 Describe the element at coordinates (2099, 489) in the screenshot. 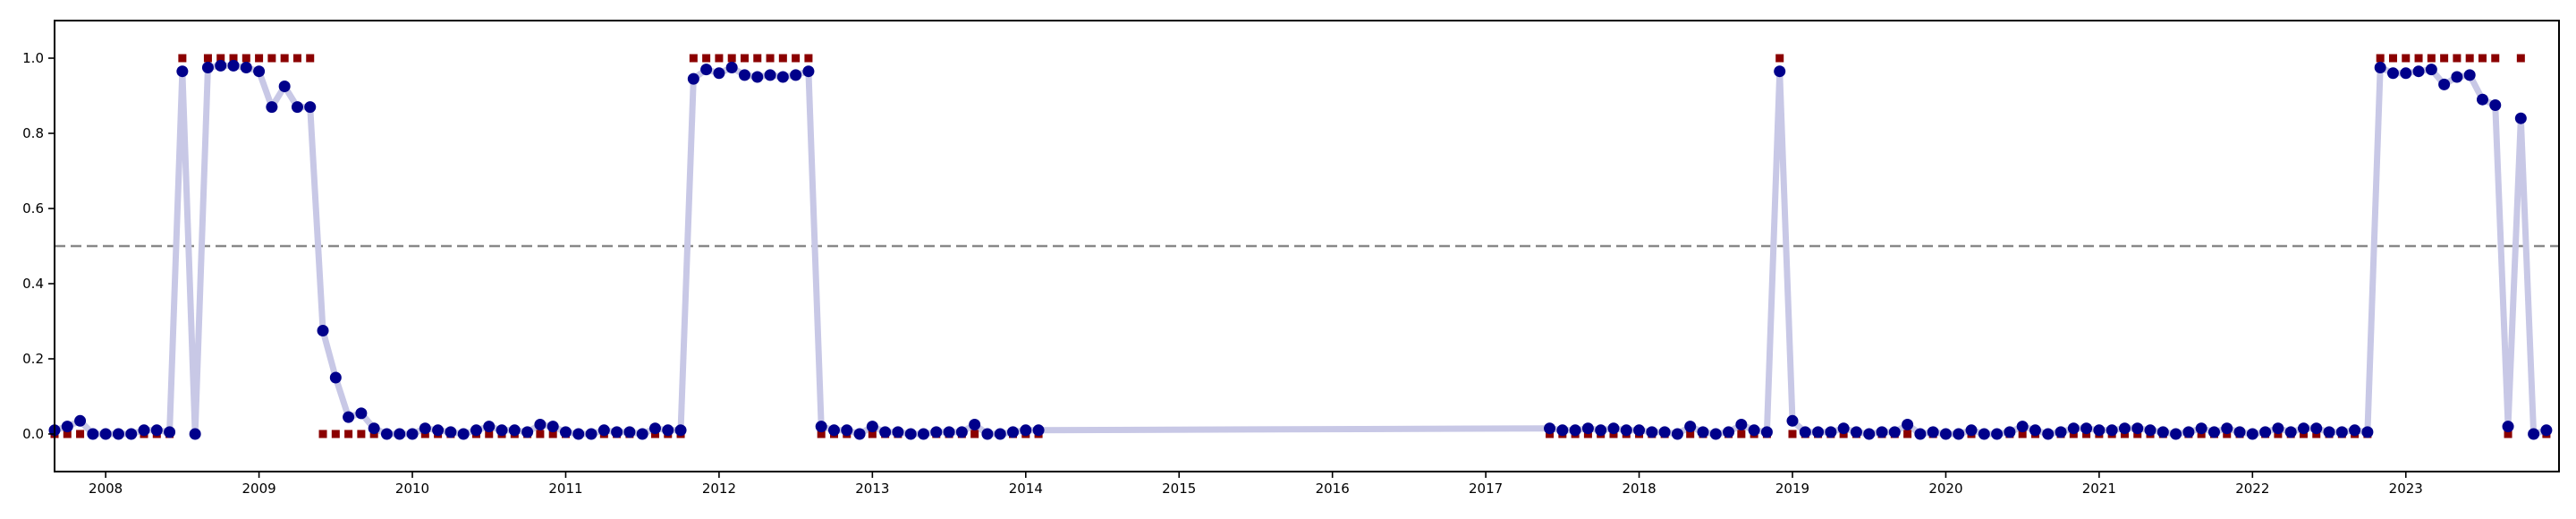

I see `x-tick-label: 2021` at that location.